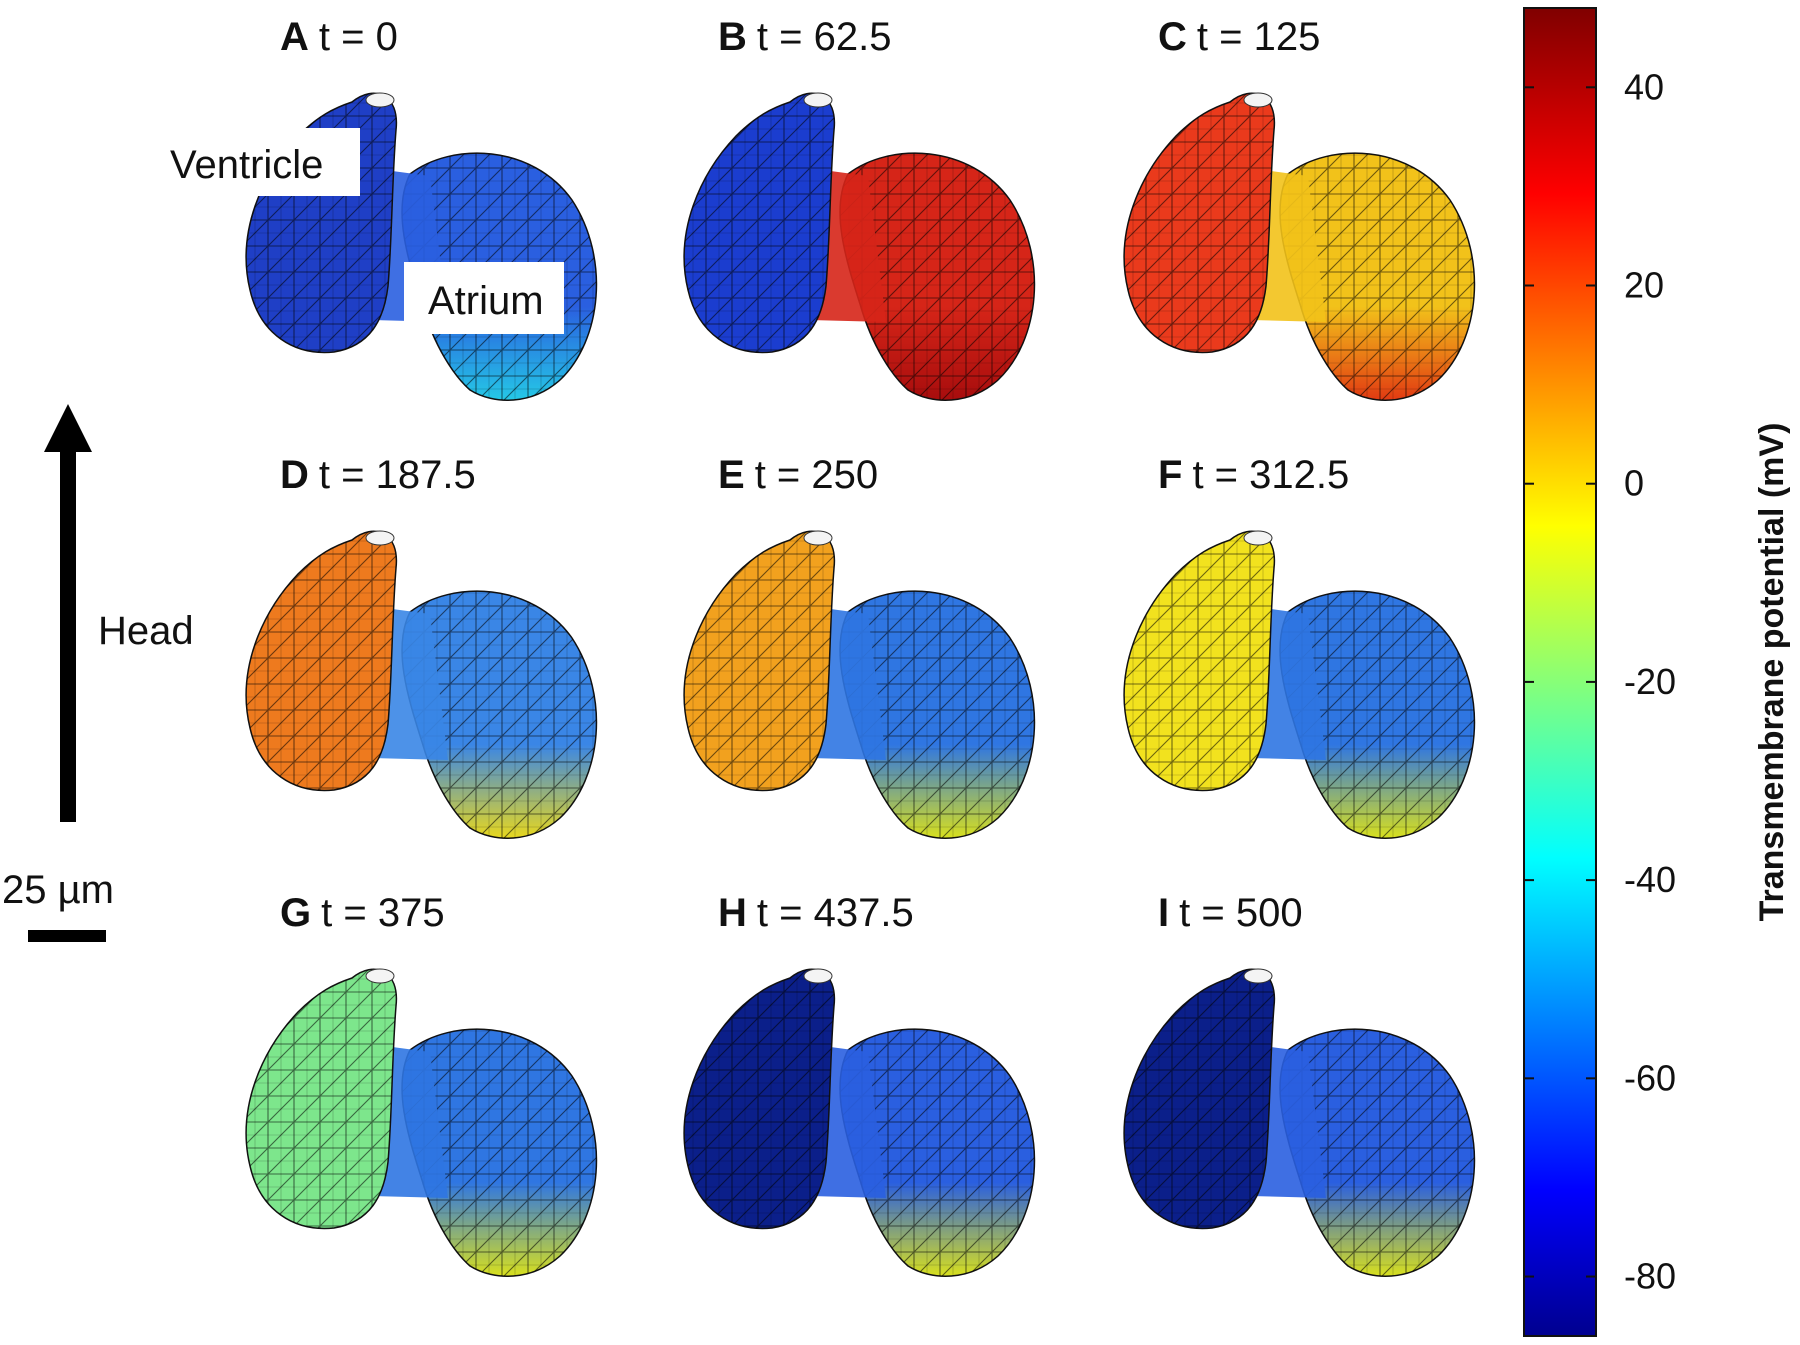 The image size is (1800, 1345). What do you see at coordinates (1172, 37) in the screenshot?
I see `panel-letter: C` at bounding box center [1172, 37].